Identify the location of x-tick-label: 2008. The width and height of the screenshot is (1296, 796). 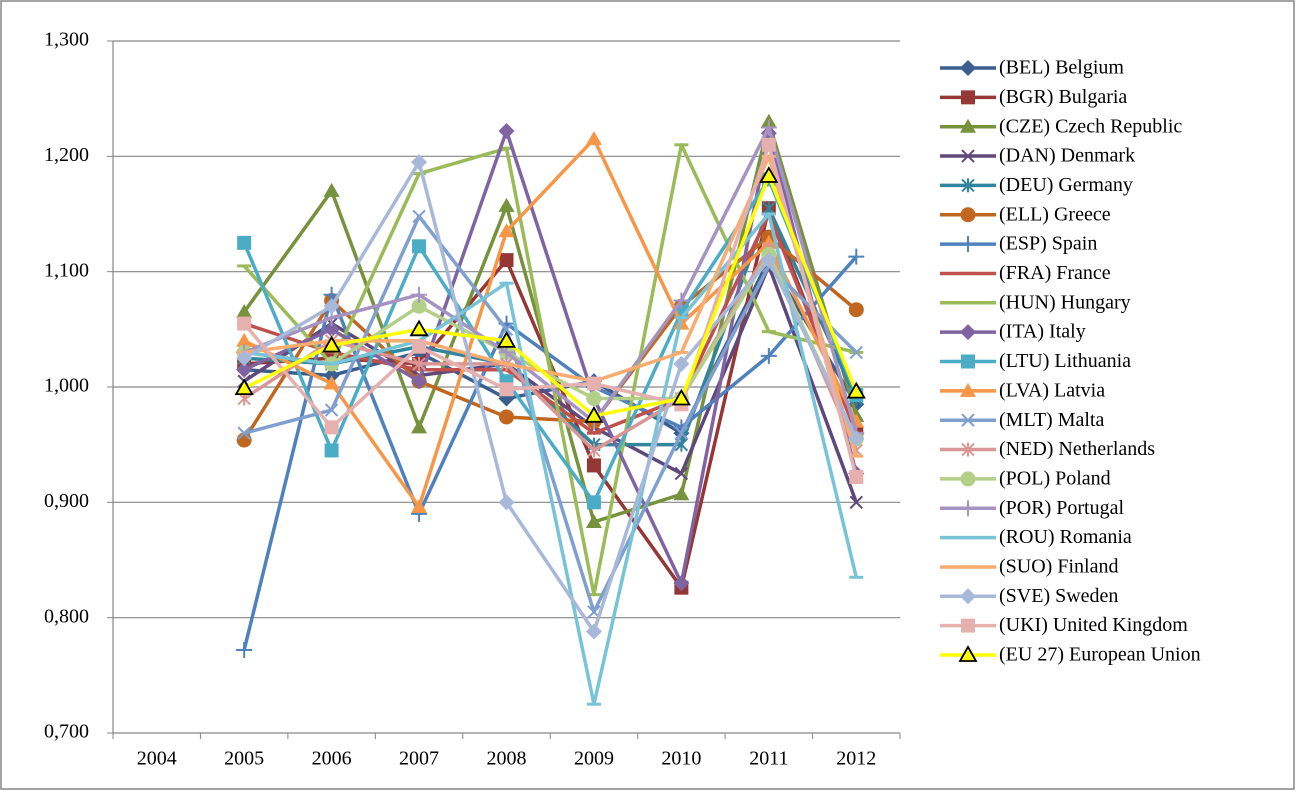
(507, 759).